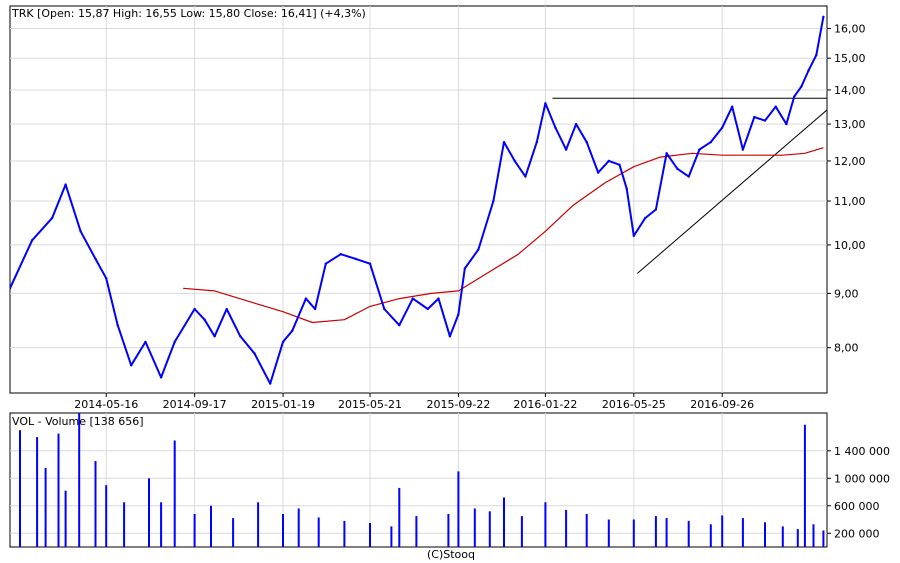  Describe the element at coordinates (850, 161) in the screenshot. I see `price-tick-label: 12,00` at that location.